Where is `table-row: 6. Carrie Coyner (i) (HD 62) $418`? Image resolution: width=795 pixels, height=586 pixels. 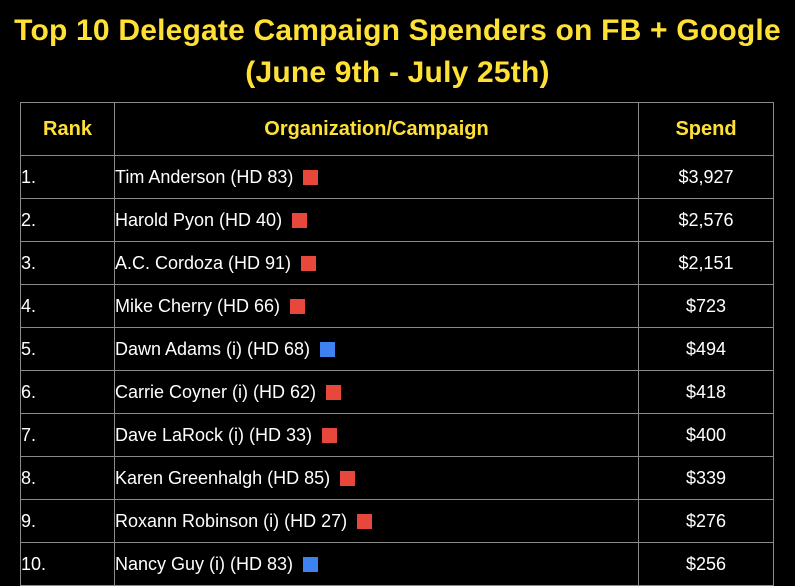
table-row: 6. Carrie Coyner (i) (HD 62) $418 is located at coordinates (397, 392).